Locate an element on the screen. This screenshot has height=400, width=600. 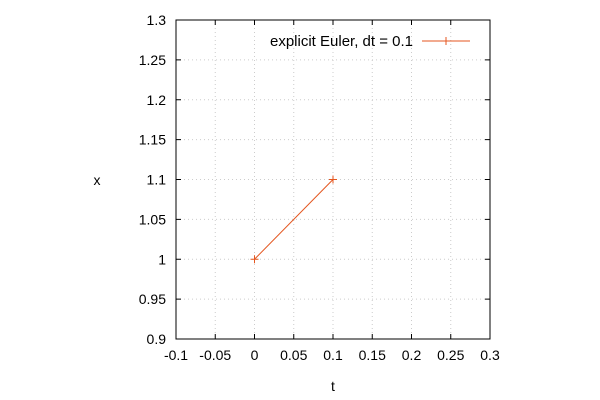
y-tick-label: 0.9 is located at coordinates (157, 339).